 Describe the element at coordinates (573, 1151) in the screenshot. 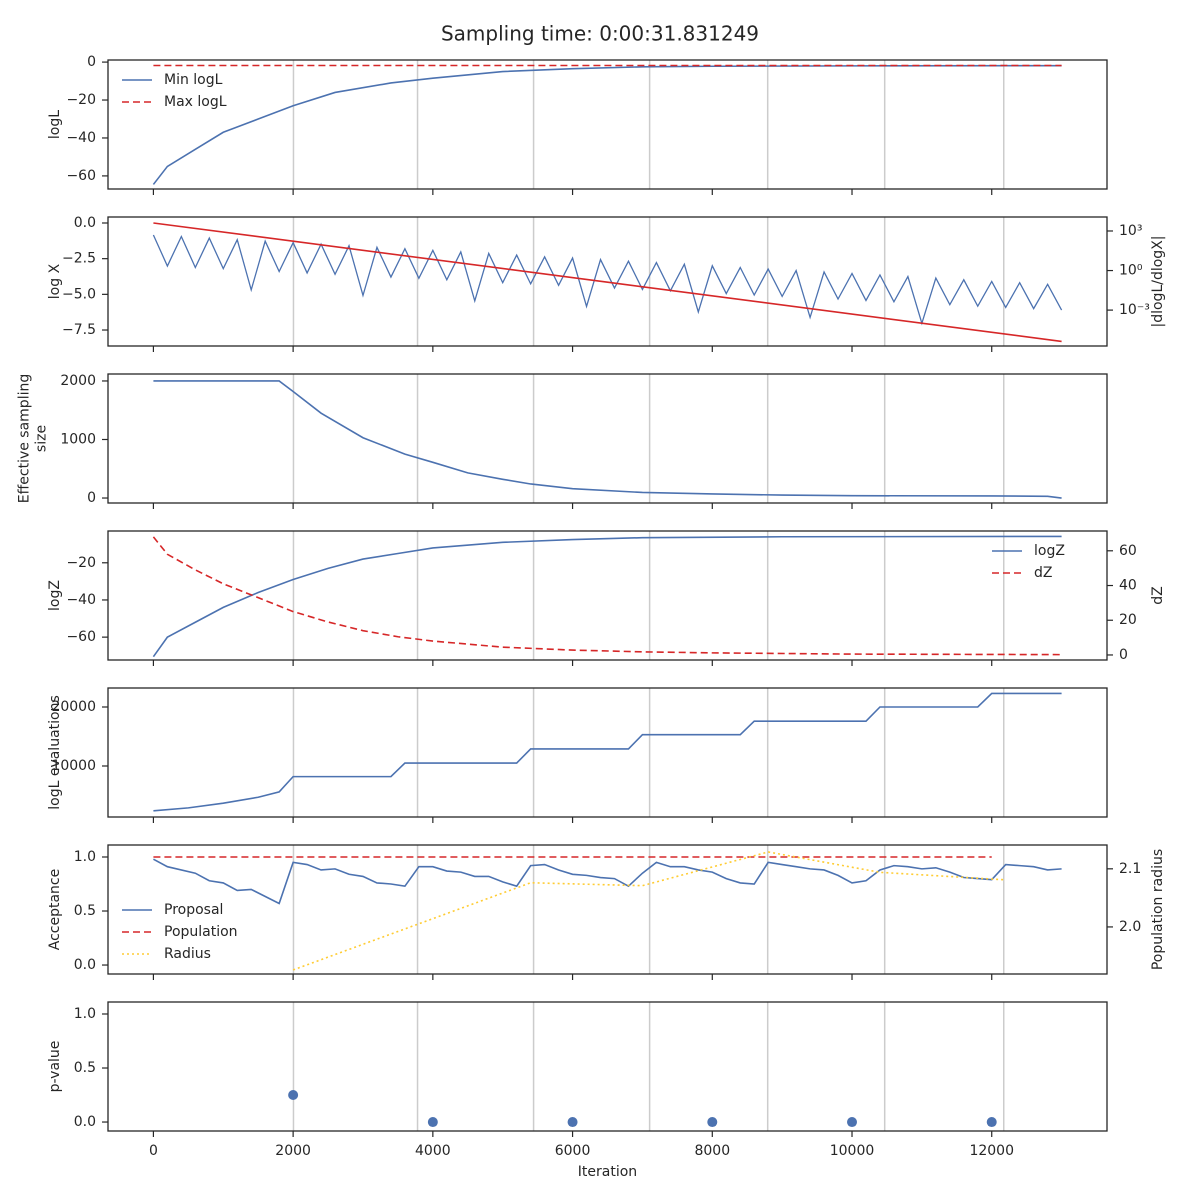

I see `x-tick-label: 6000` at that location.